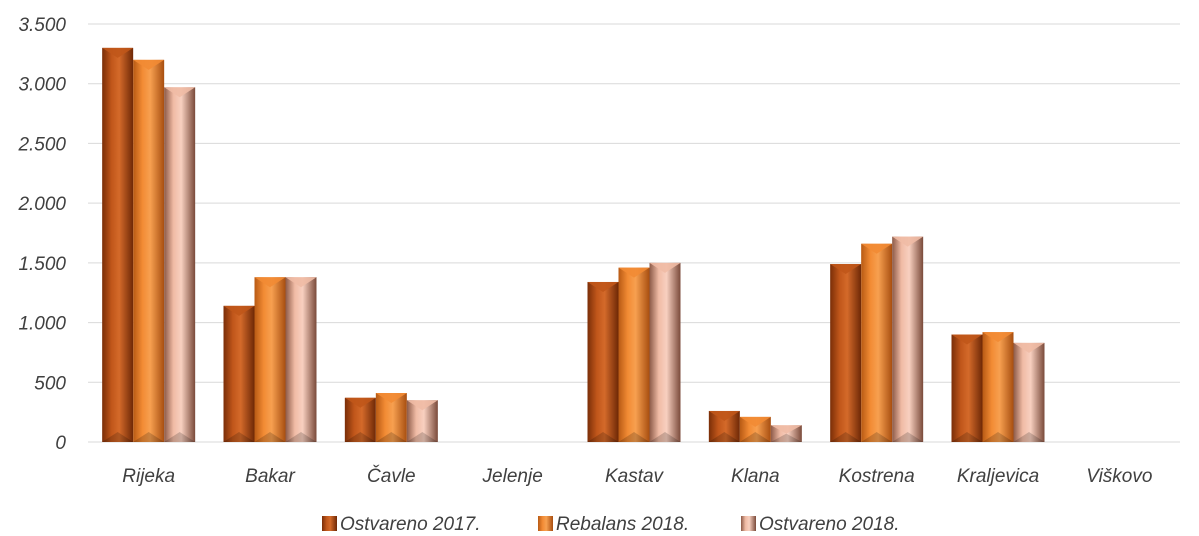 The height and width of the screenshot is (536, 1199). I want to click on x-tick-label: Jelenje, so click(512, 476).